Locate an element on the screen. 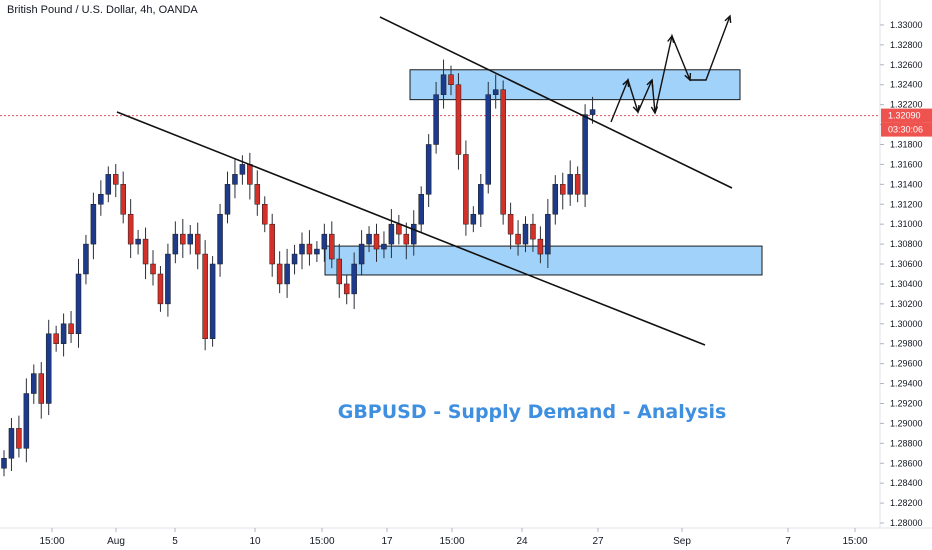  time-tick-label: Sep is located at coordinates (682, 541).